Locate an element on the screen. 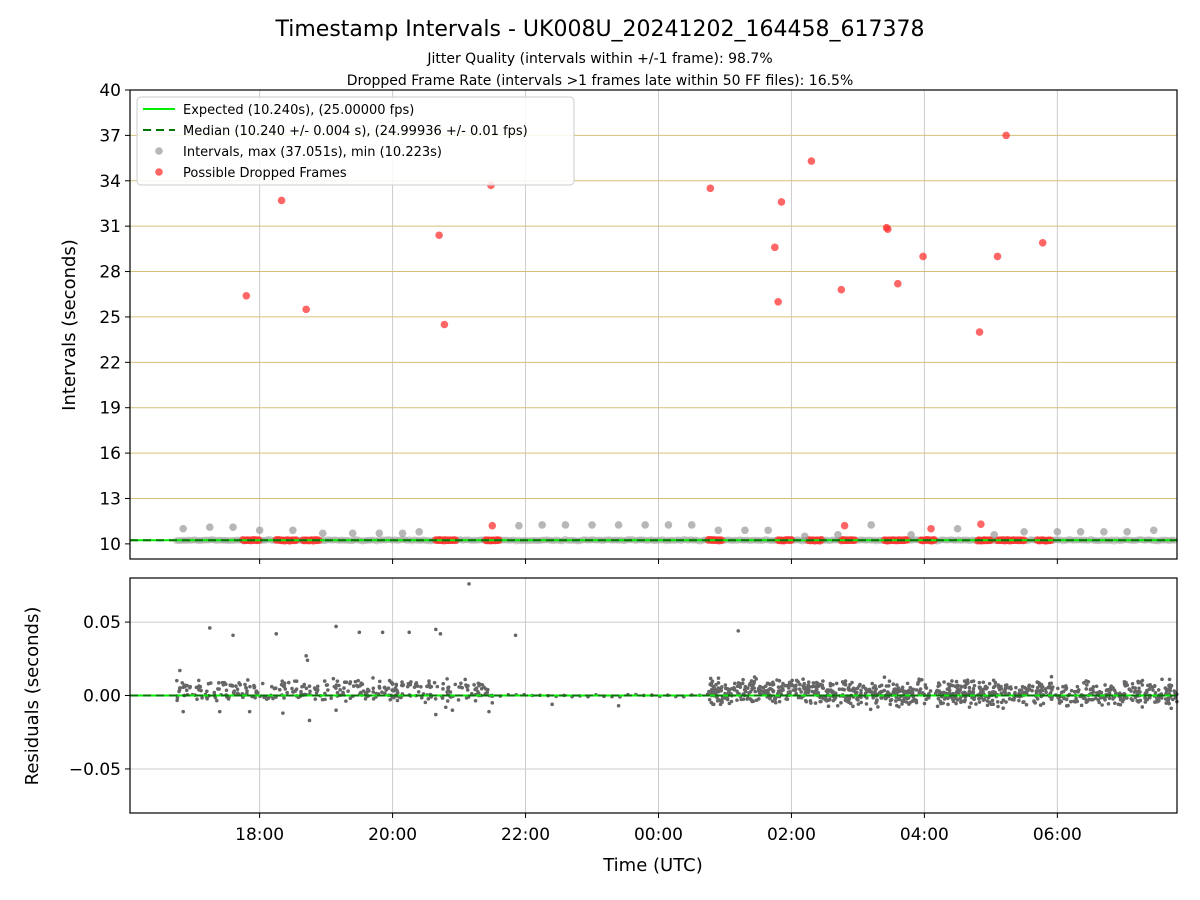 This screenshot has width=1200, height=900. top-y-tick-label: 13 is located at coordinates (110, 499).